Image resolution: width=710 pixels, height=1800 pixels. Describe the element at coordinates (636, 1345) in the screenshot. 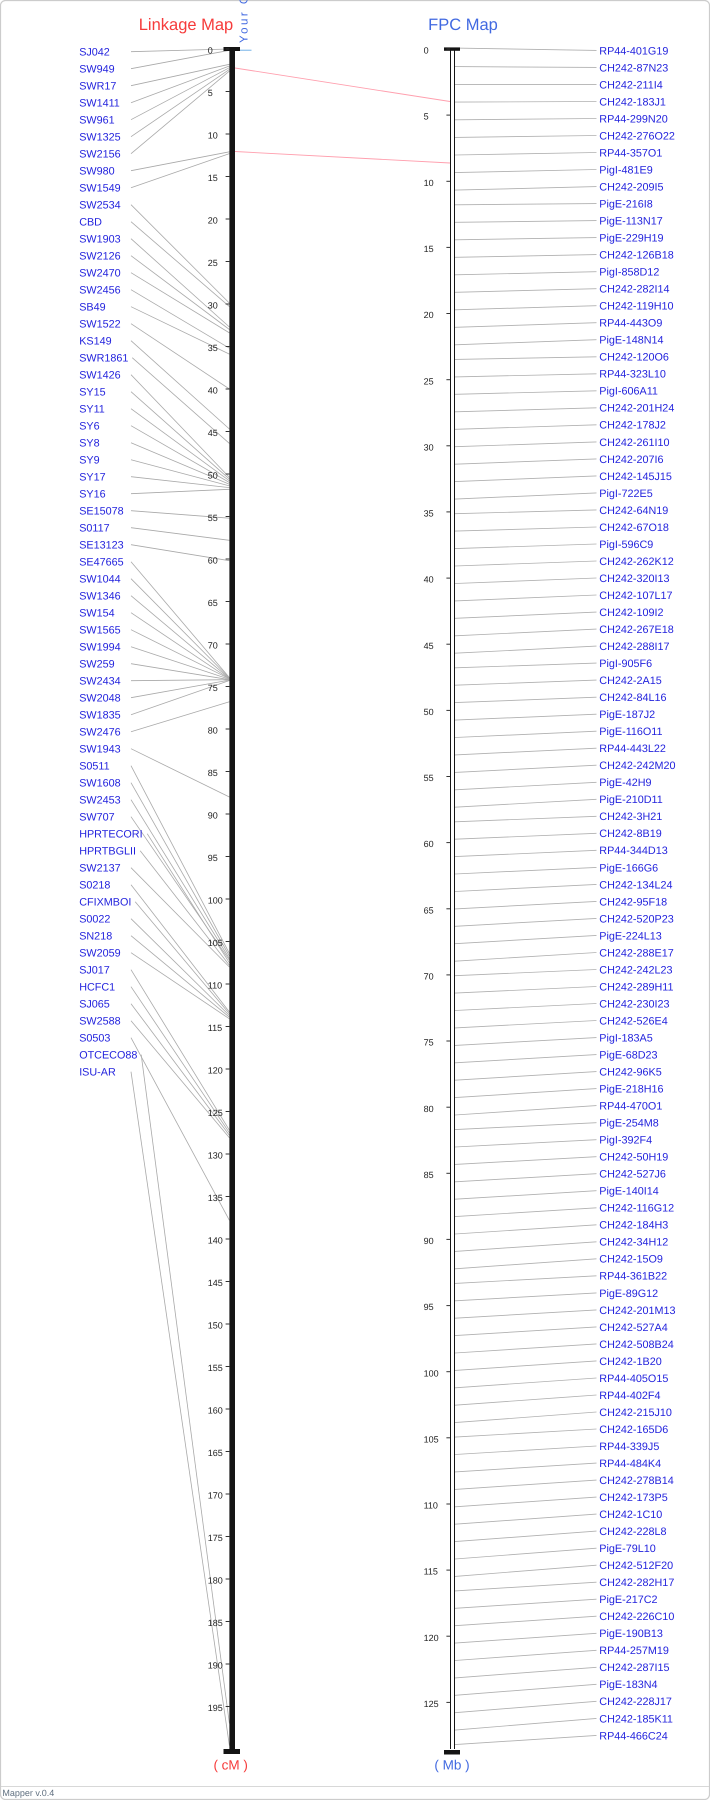

I see `svg-text: CH242-508B24` at that location.